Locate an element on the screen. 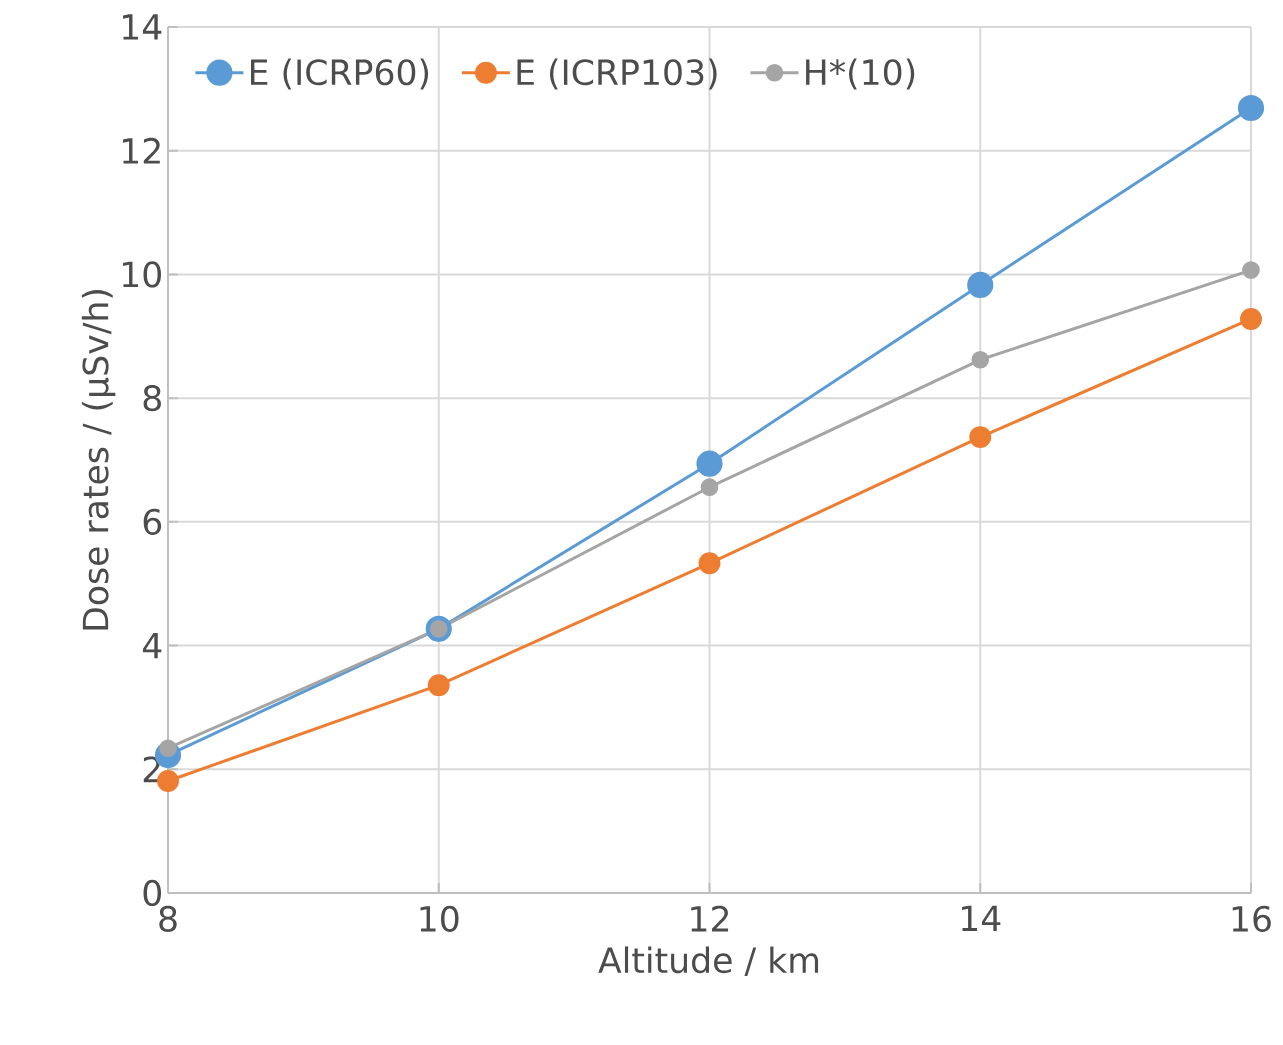 The height and width of the screenshot is (1045, 1283). x-tick-label: 14 is located at coordinates (981, 918).